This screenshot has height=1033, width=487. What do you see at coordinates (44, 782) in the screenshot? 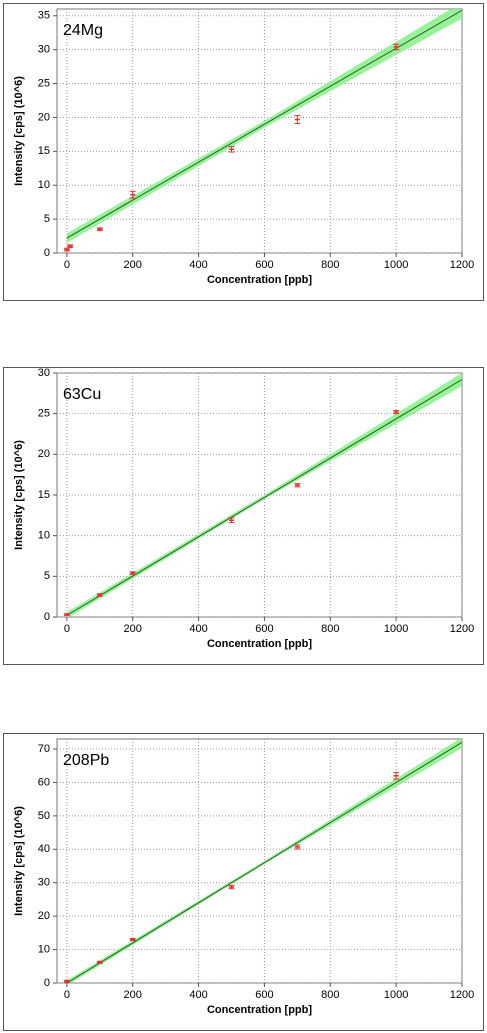
I see `y-tick-label: 60` at bounding box center [44, 782].